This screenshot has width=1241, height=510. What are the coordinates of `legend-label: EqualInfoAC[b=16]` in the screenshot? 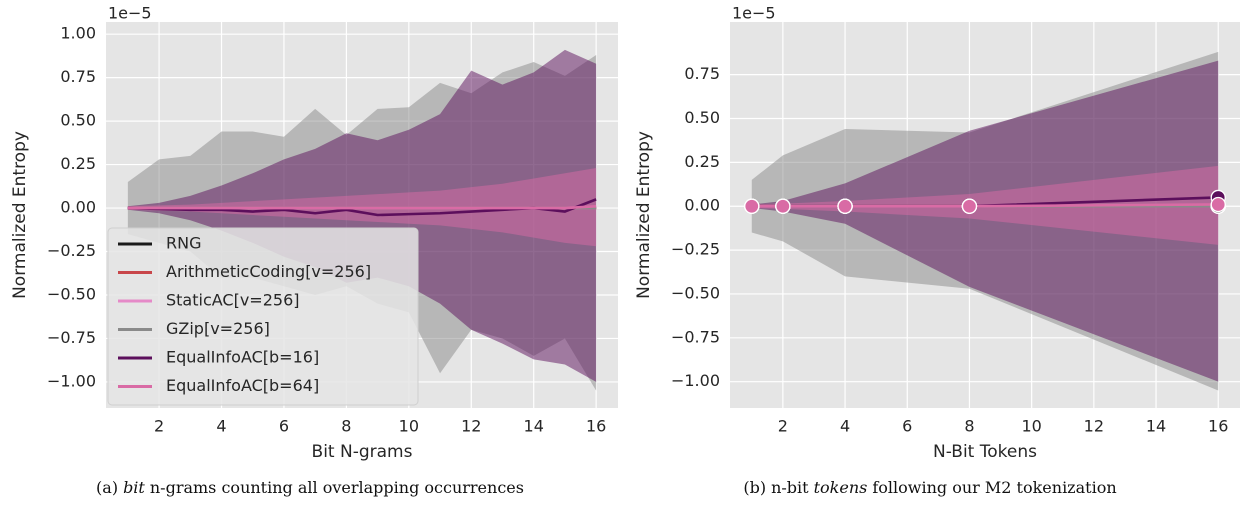 It's located at (242, 357).